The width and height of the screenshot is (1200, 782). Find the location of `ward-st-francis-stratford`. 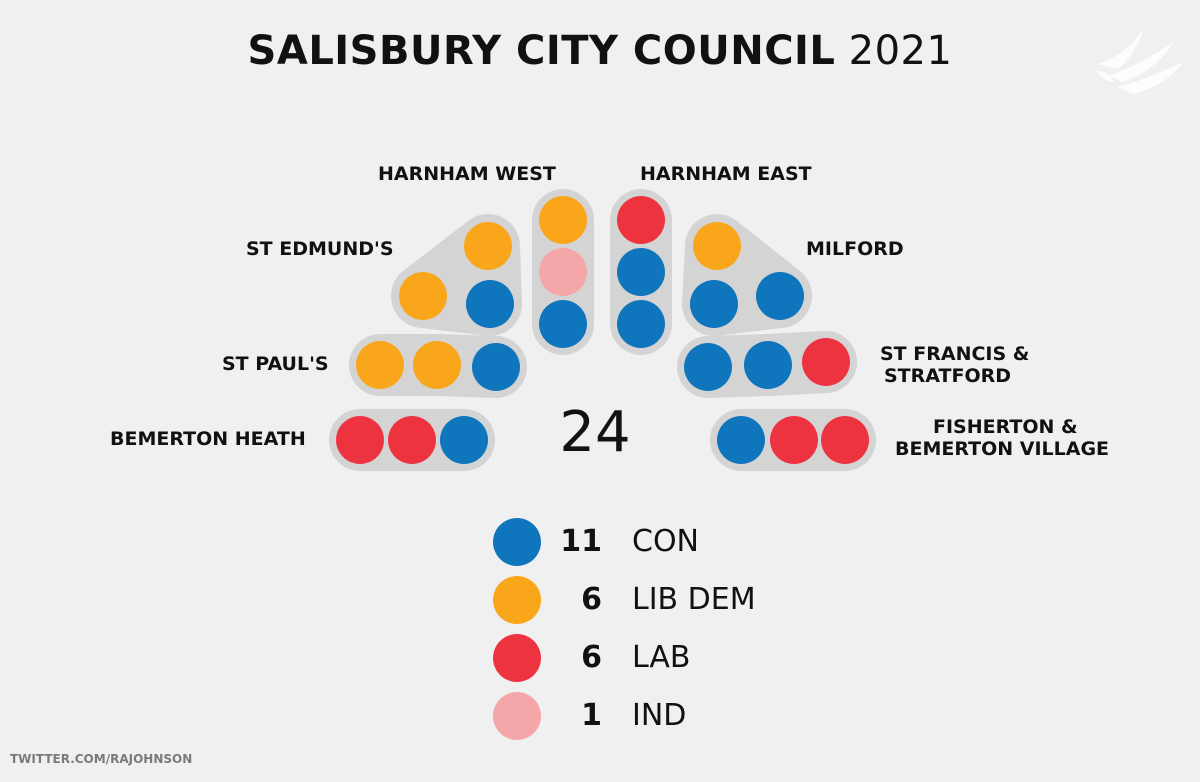

ward-st-francis-stratford is located at coordinates (767, 364).